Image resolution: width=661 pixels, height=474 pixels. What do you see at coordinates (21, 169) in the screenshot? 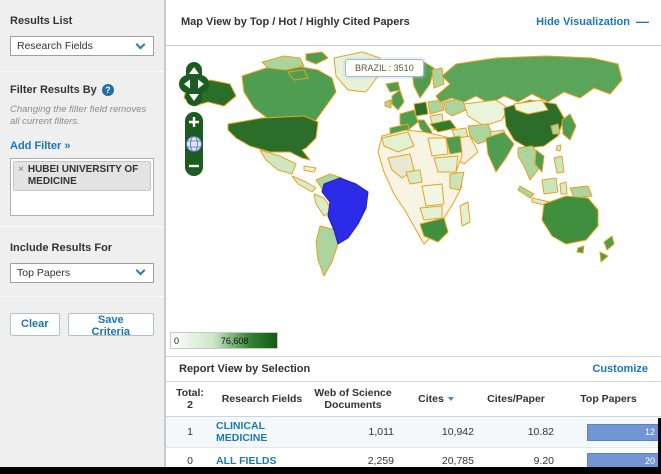
I see `remove-filter-icon: ×` at bounding box center [21, 169].